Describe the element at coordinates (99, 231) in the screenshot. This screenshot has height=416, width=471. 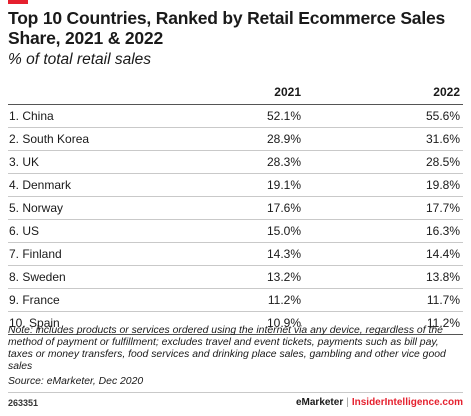
I see `country-cell: 6. US` at that location.